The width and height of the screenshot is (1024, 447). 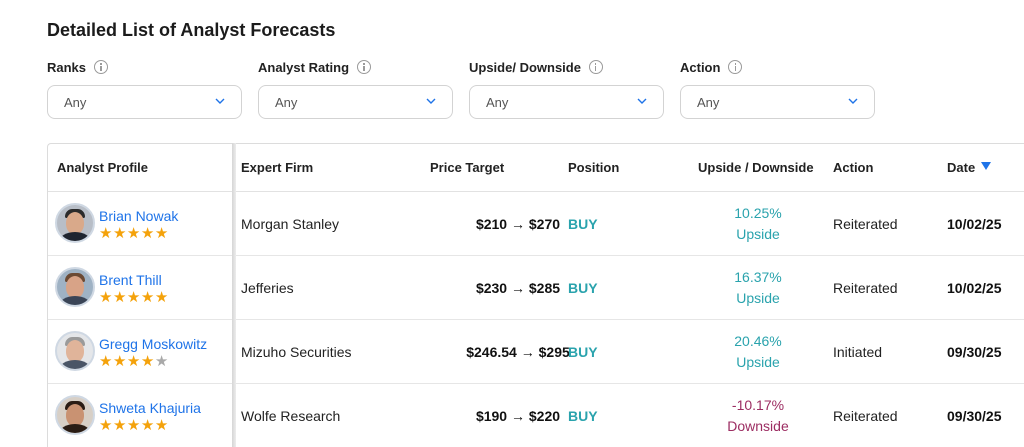 What do you see at coordinates (153, 344) in the screenshot?
I see `analyst-name: Gregg Moskowitz` at bounding box center [153, 344].